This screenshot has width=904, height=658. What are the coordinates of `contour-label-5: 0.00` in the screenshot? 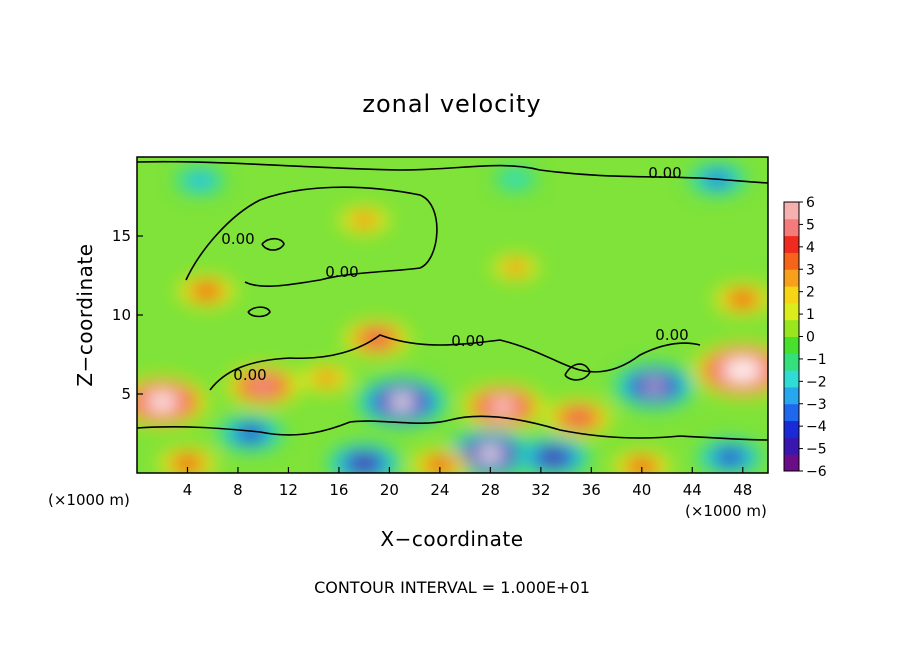 It's located at (671, 335).